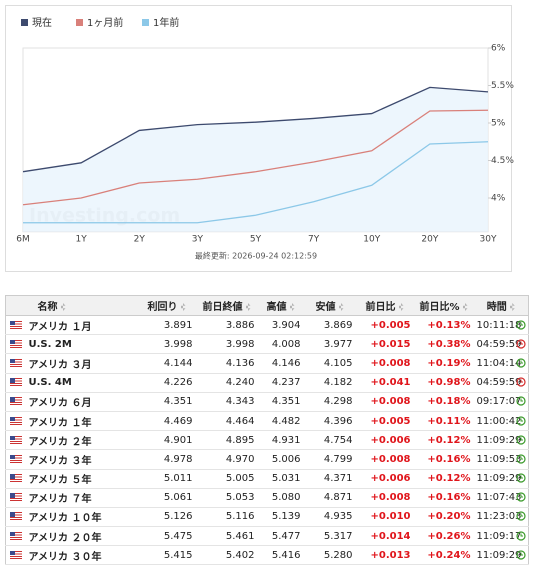  I want to click on legend-label: 1年前, so click(166, 22).